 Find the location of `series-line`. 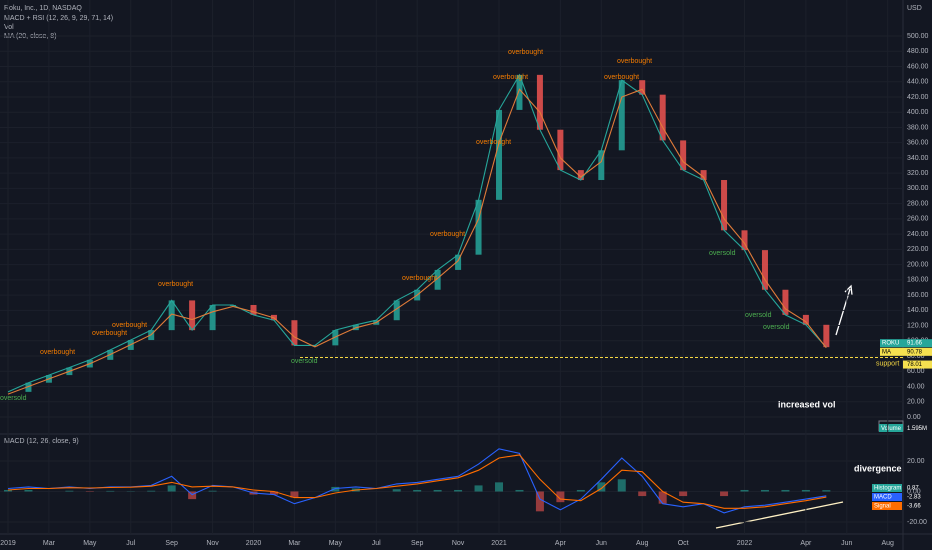

series-line is located at coordinates (417, 481).